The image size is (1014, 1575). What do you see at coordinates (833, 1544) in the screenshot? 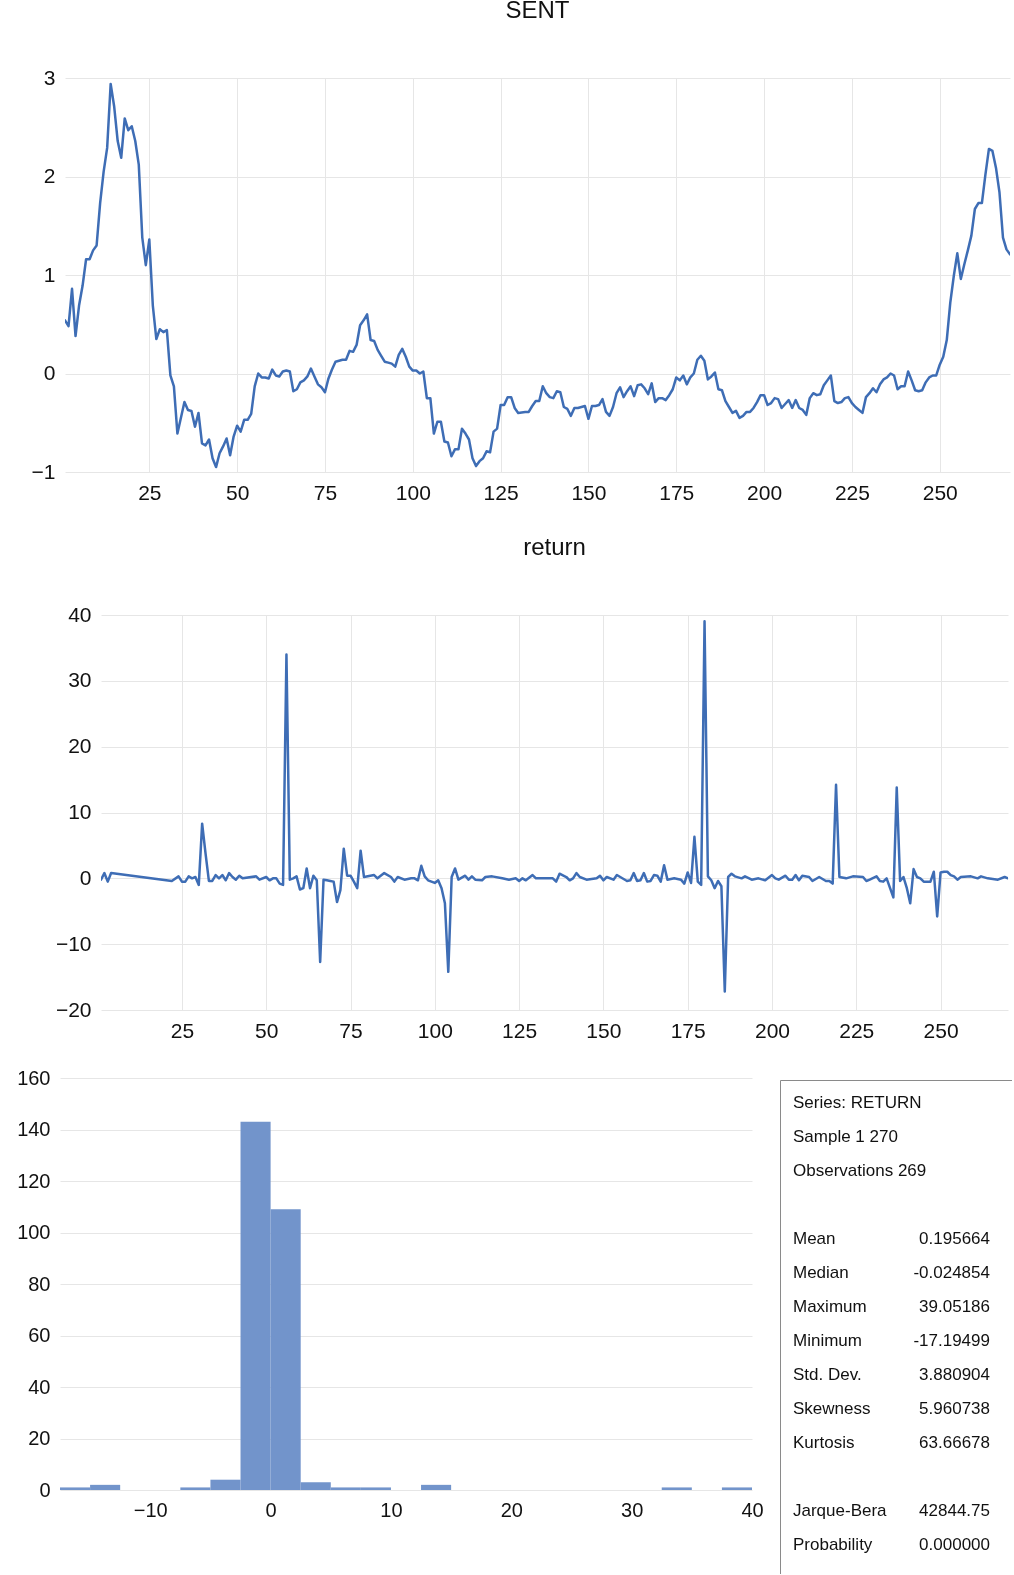
I see `text: Probability` at bounding box center [833, 1544].